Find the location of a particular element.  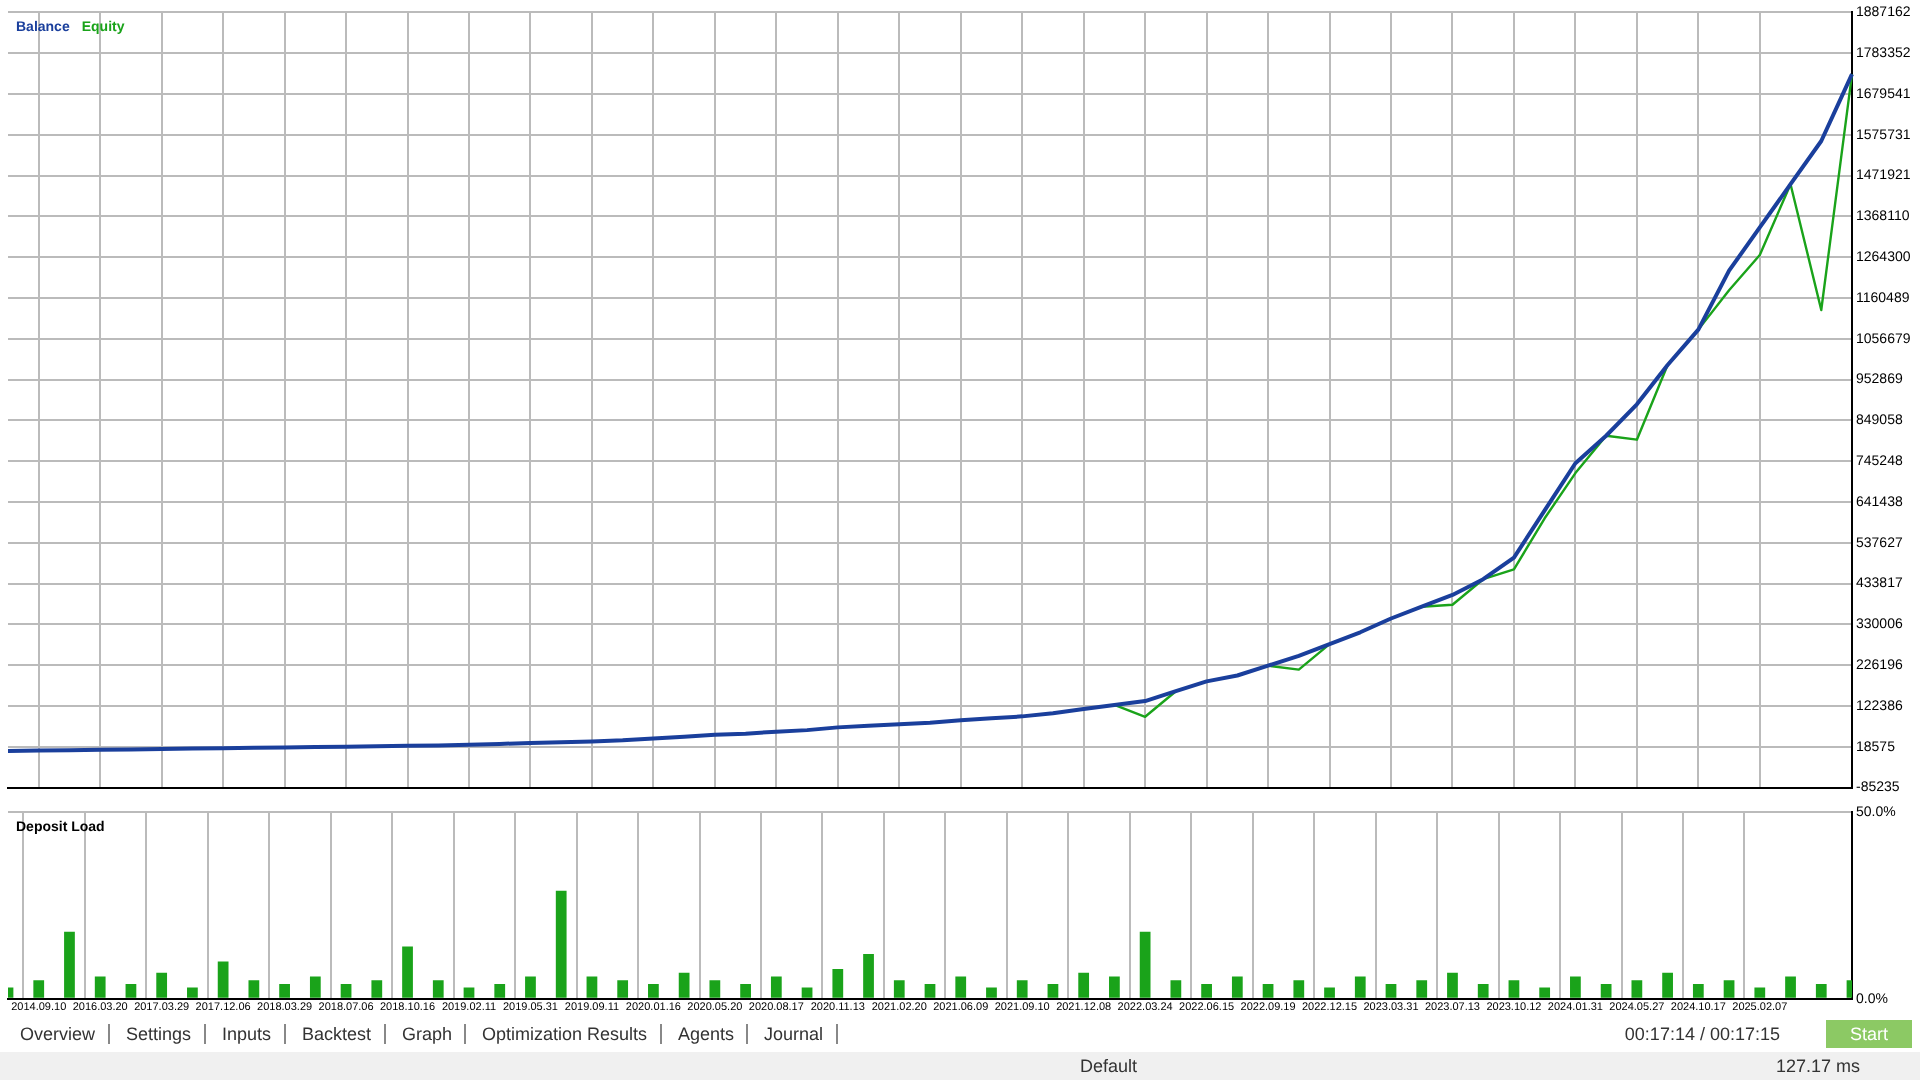

text: Backtest is located at coordinates (338, 1034).